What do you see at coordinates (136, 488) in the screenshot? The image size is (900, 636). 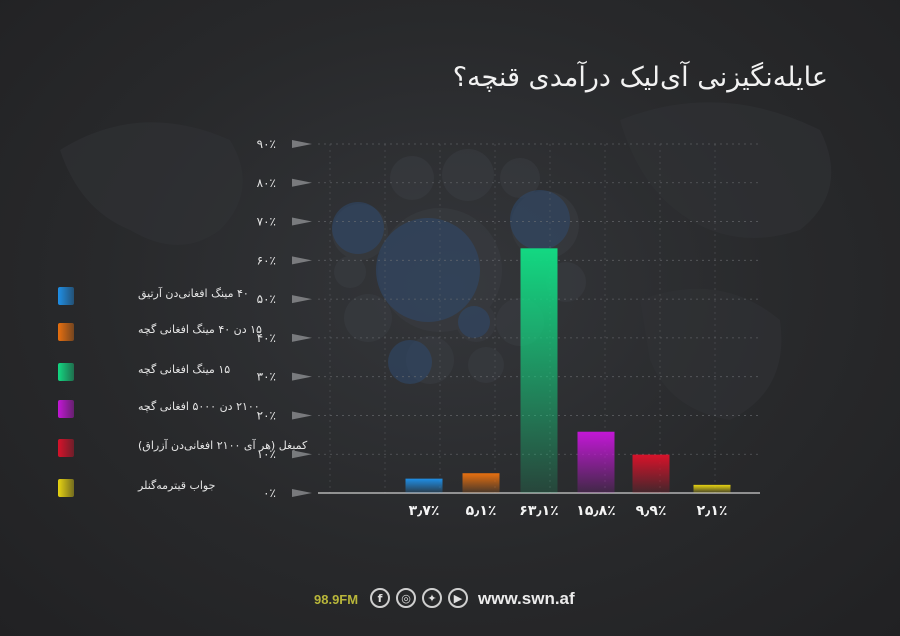 I see `legend-item: جواب قیترمه‌گنلر` at bounding box center [136, 488].